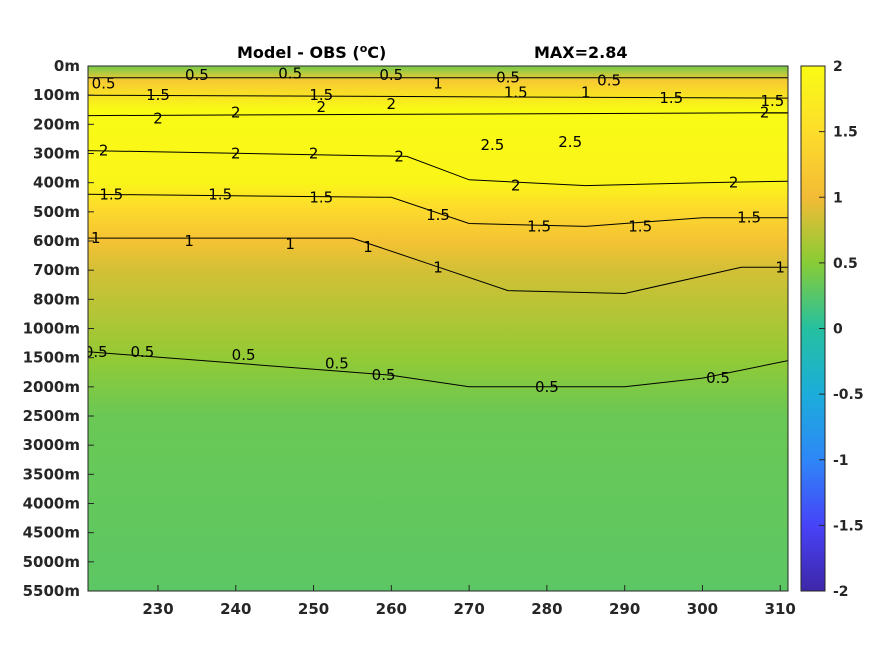 The width and height of the screenshot is (875, 656). Describe the element at coordinates (298, 52) in the screenshot. I see `chart-title-main: Model - OBS (` at that location.